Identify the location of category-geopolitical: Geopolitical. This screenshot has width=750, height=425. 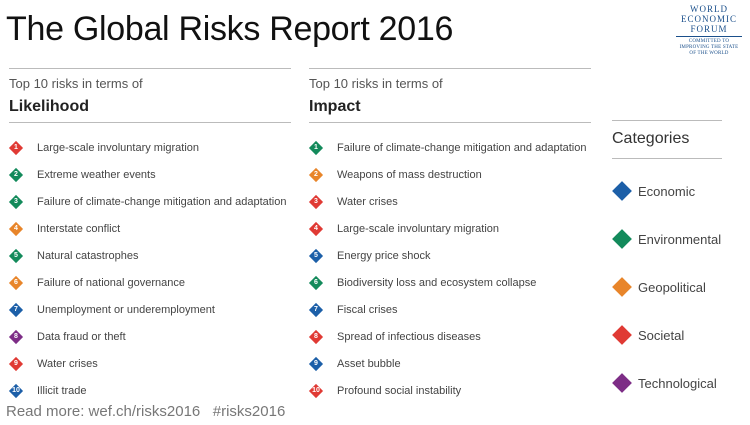
(667, 287).